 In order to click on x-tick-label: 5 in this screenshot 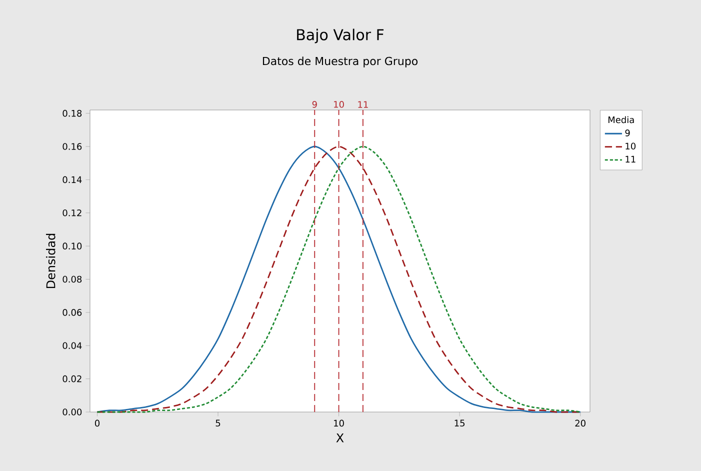, I will do `click(218, 423)`.